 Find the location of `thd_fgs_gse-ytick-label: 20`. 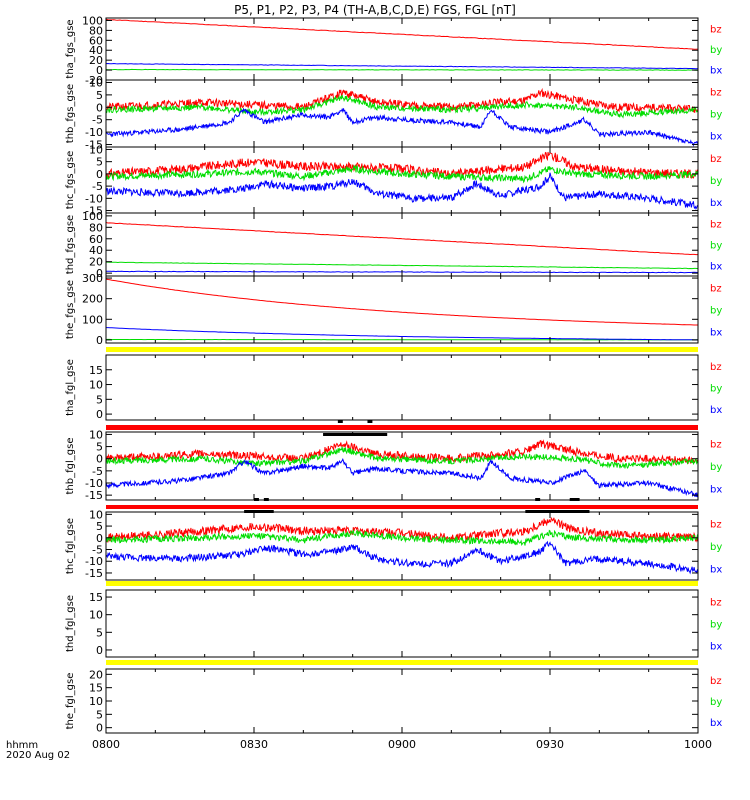

thd_fgs_gse-ytick-label: 20 is located at coordinates (96, 262).